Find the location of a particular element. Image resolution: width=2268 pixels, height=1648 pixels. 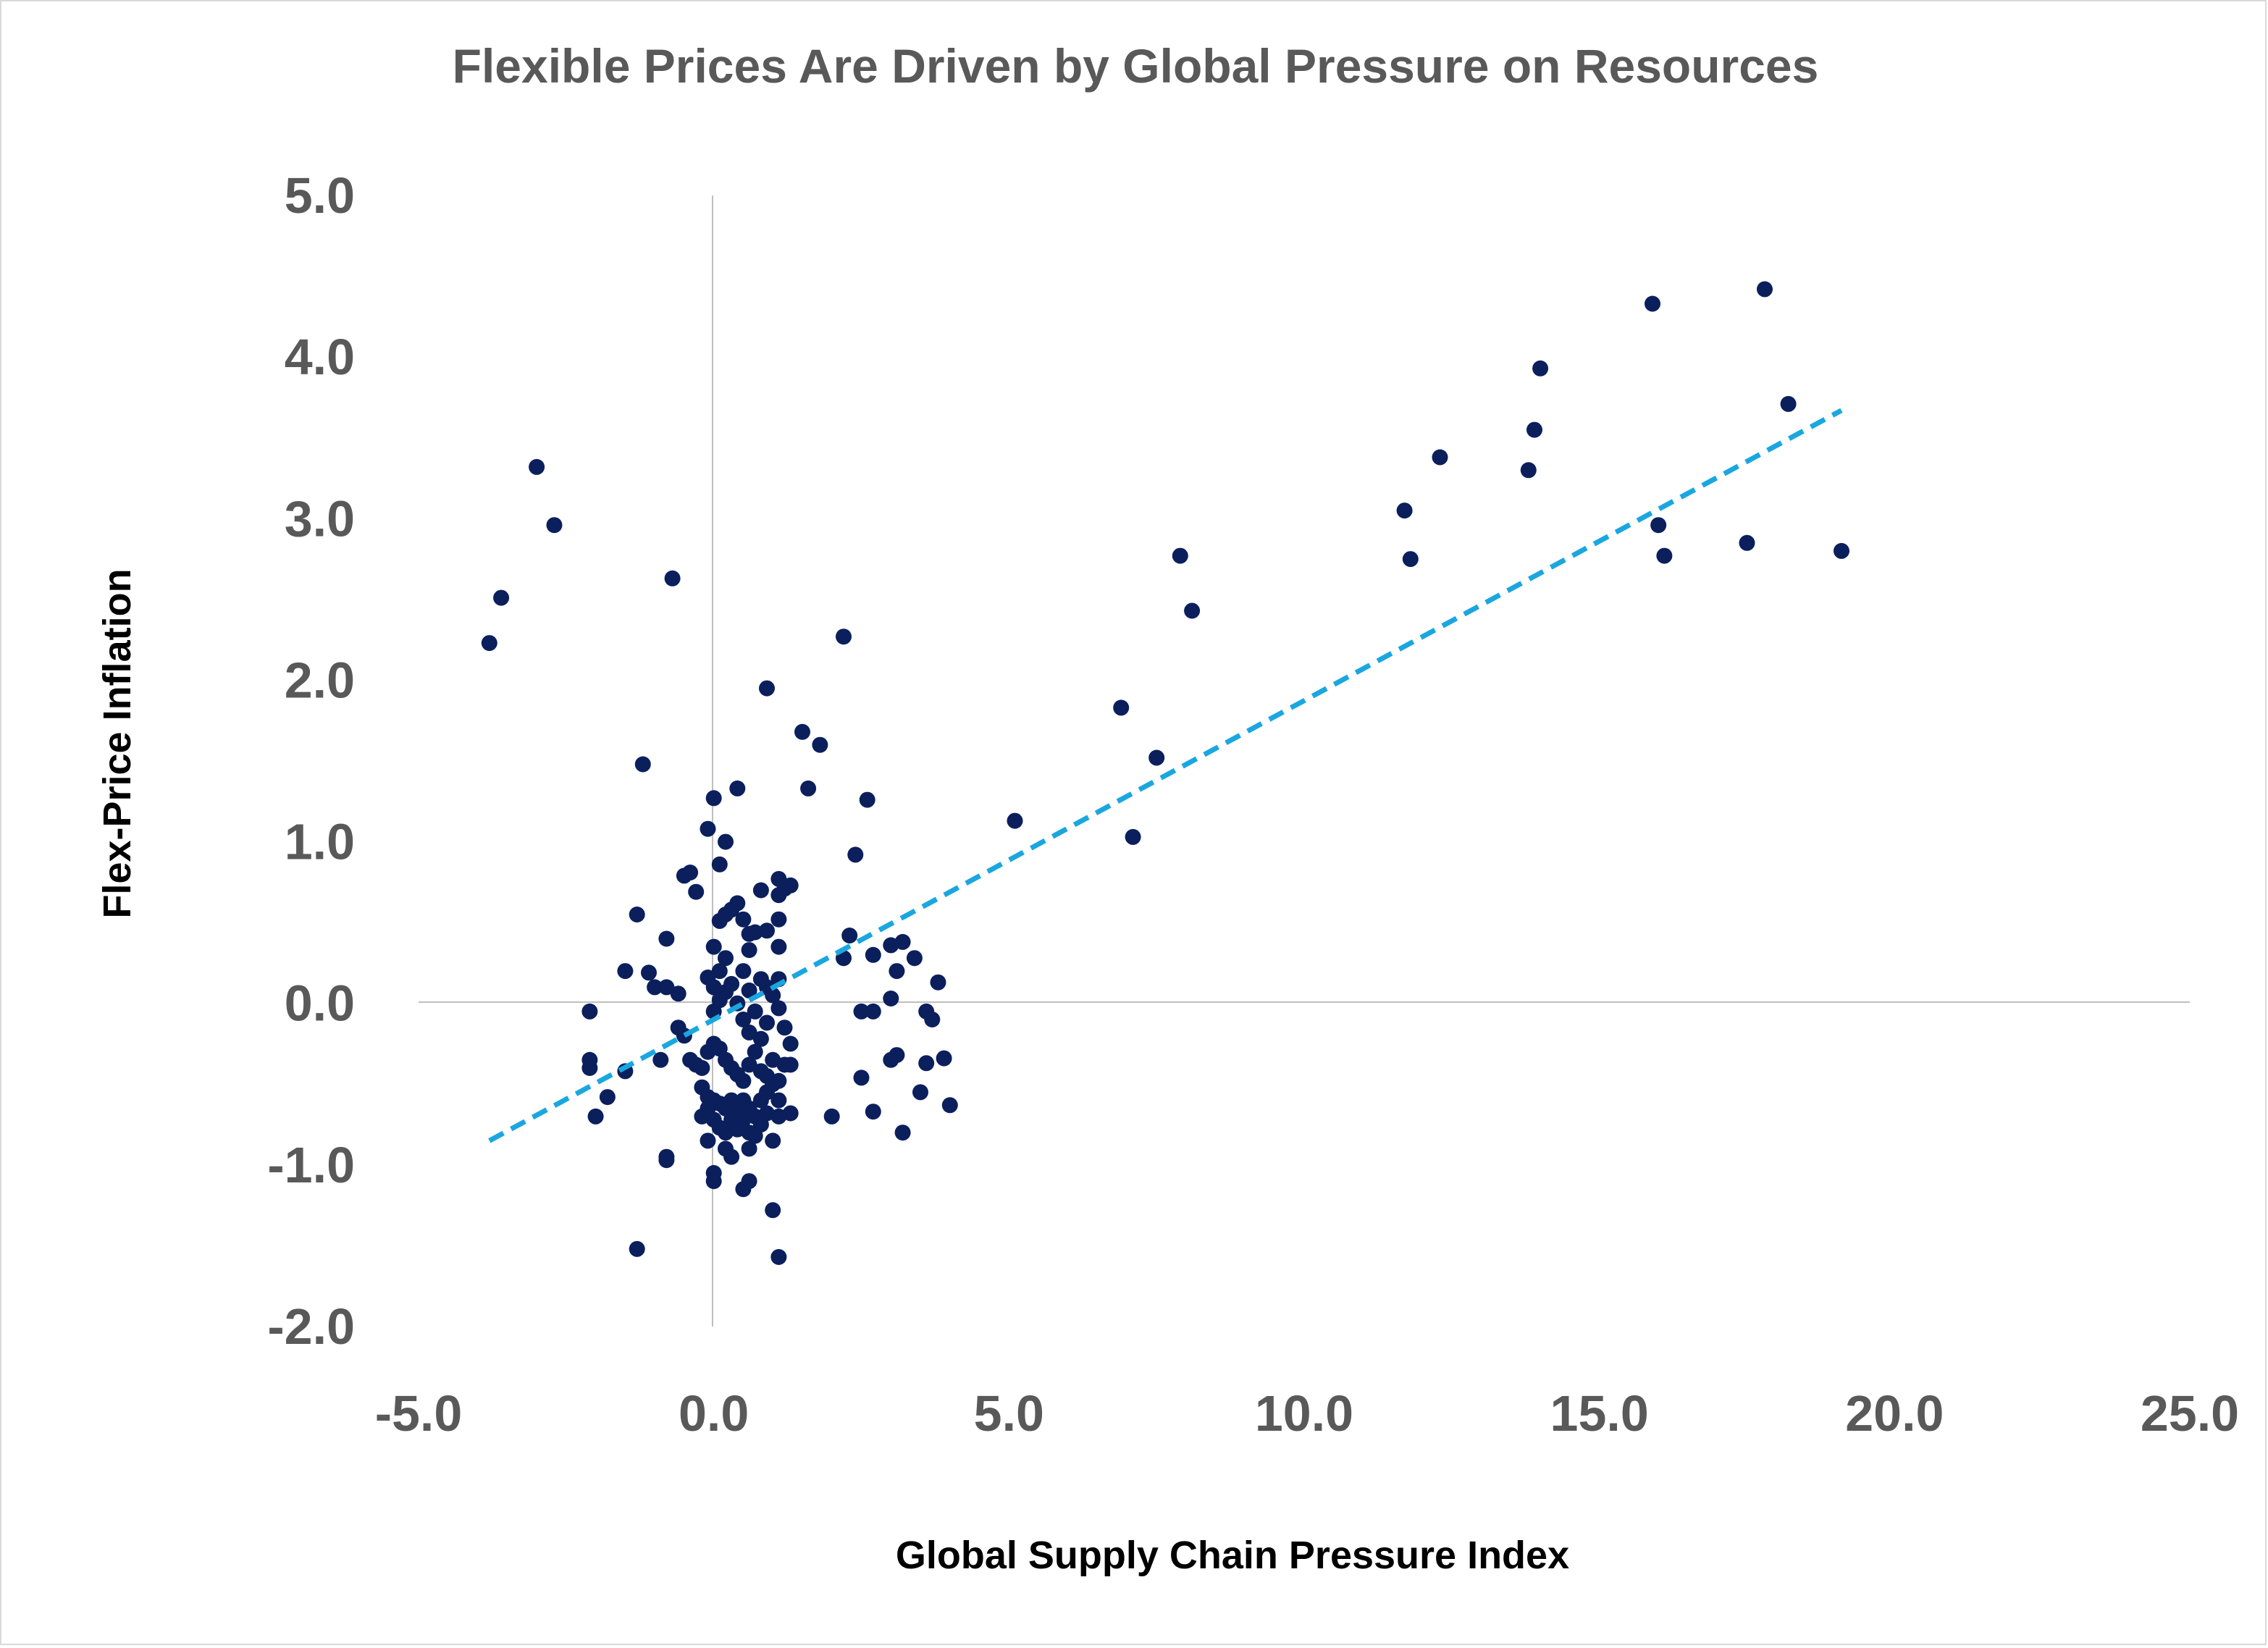

y-tick-label: -1.0 is located at coordinates (311, 1165).